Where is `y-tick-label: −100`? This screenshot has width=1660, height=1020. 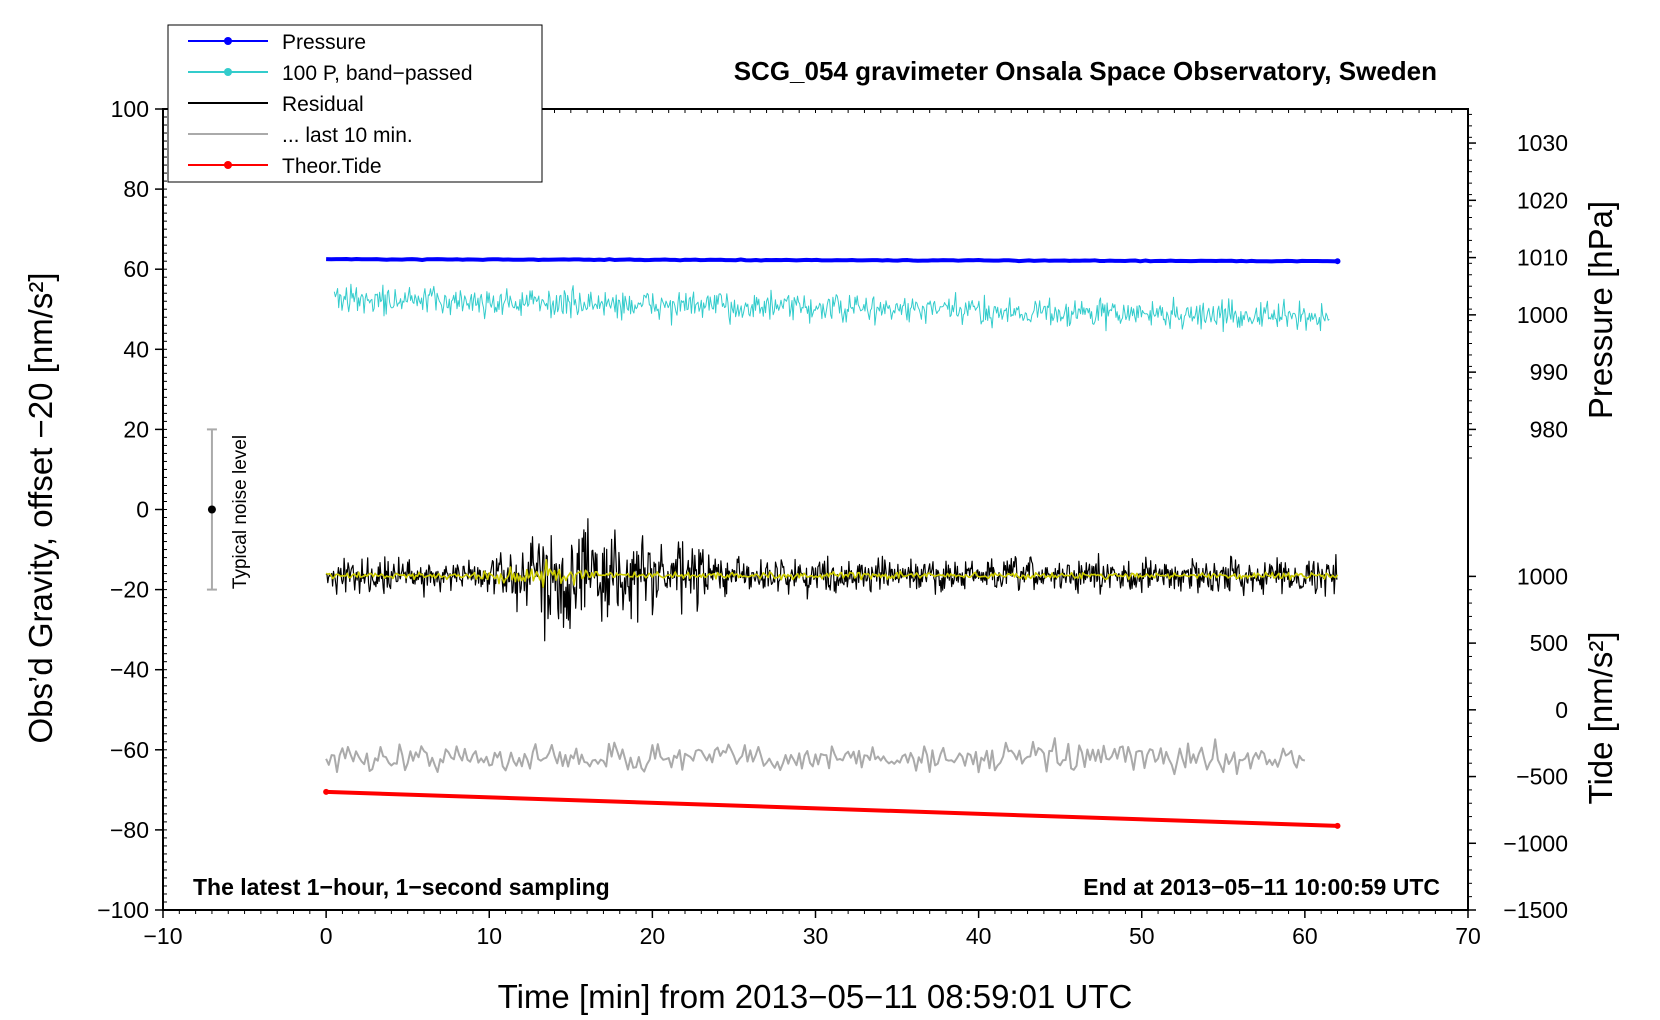 y-tick-label: −100 is located at coordinates (123, 910).